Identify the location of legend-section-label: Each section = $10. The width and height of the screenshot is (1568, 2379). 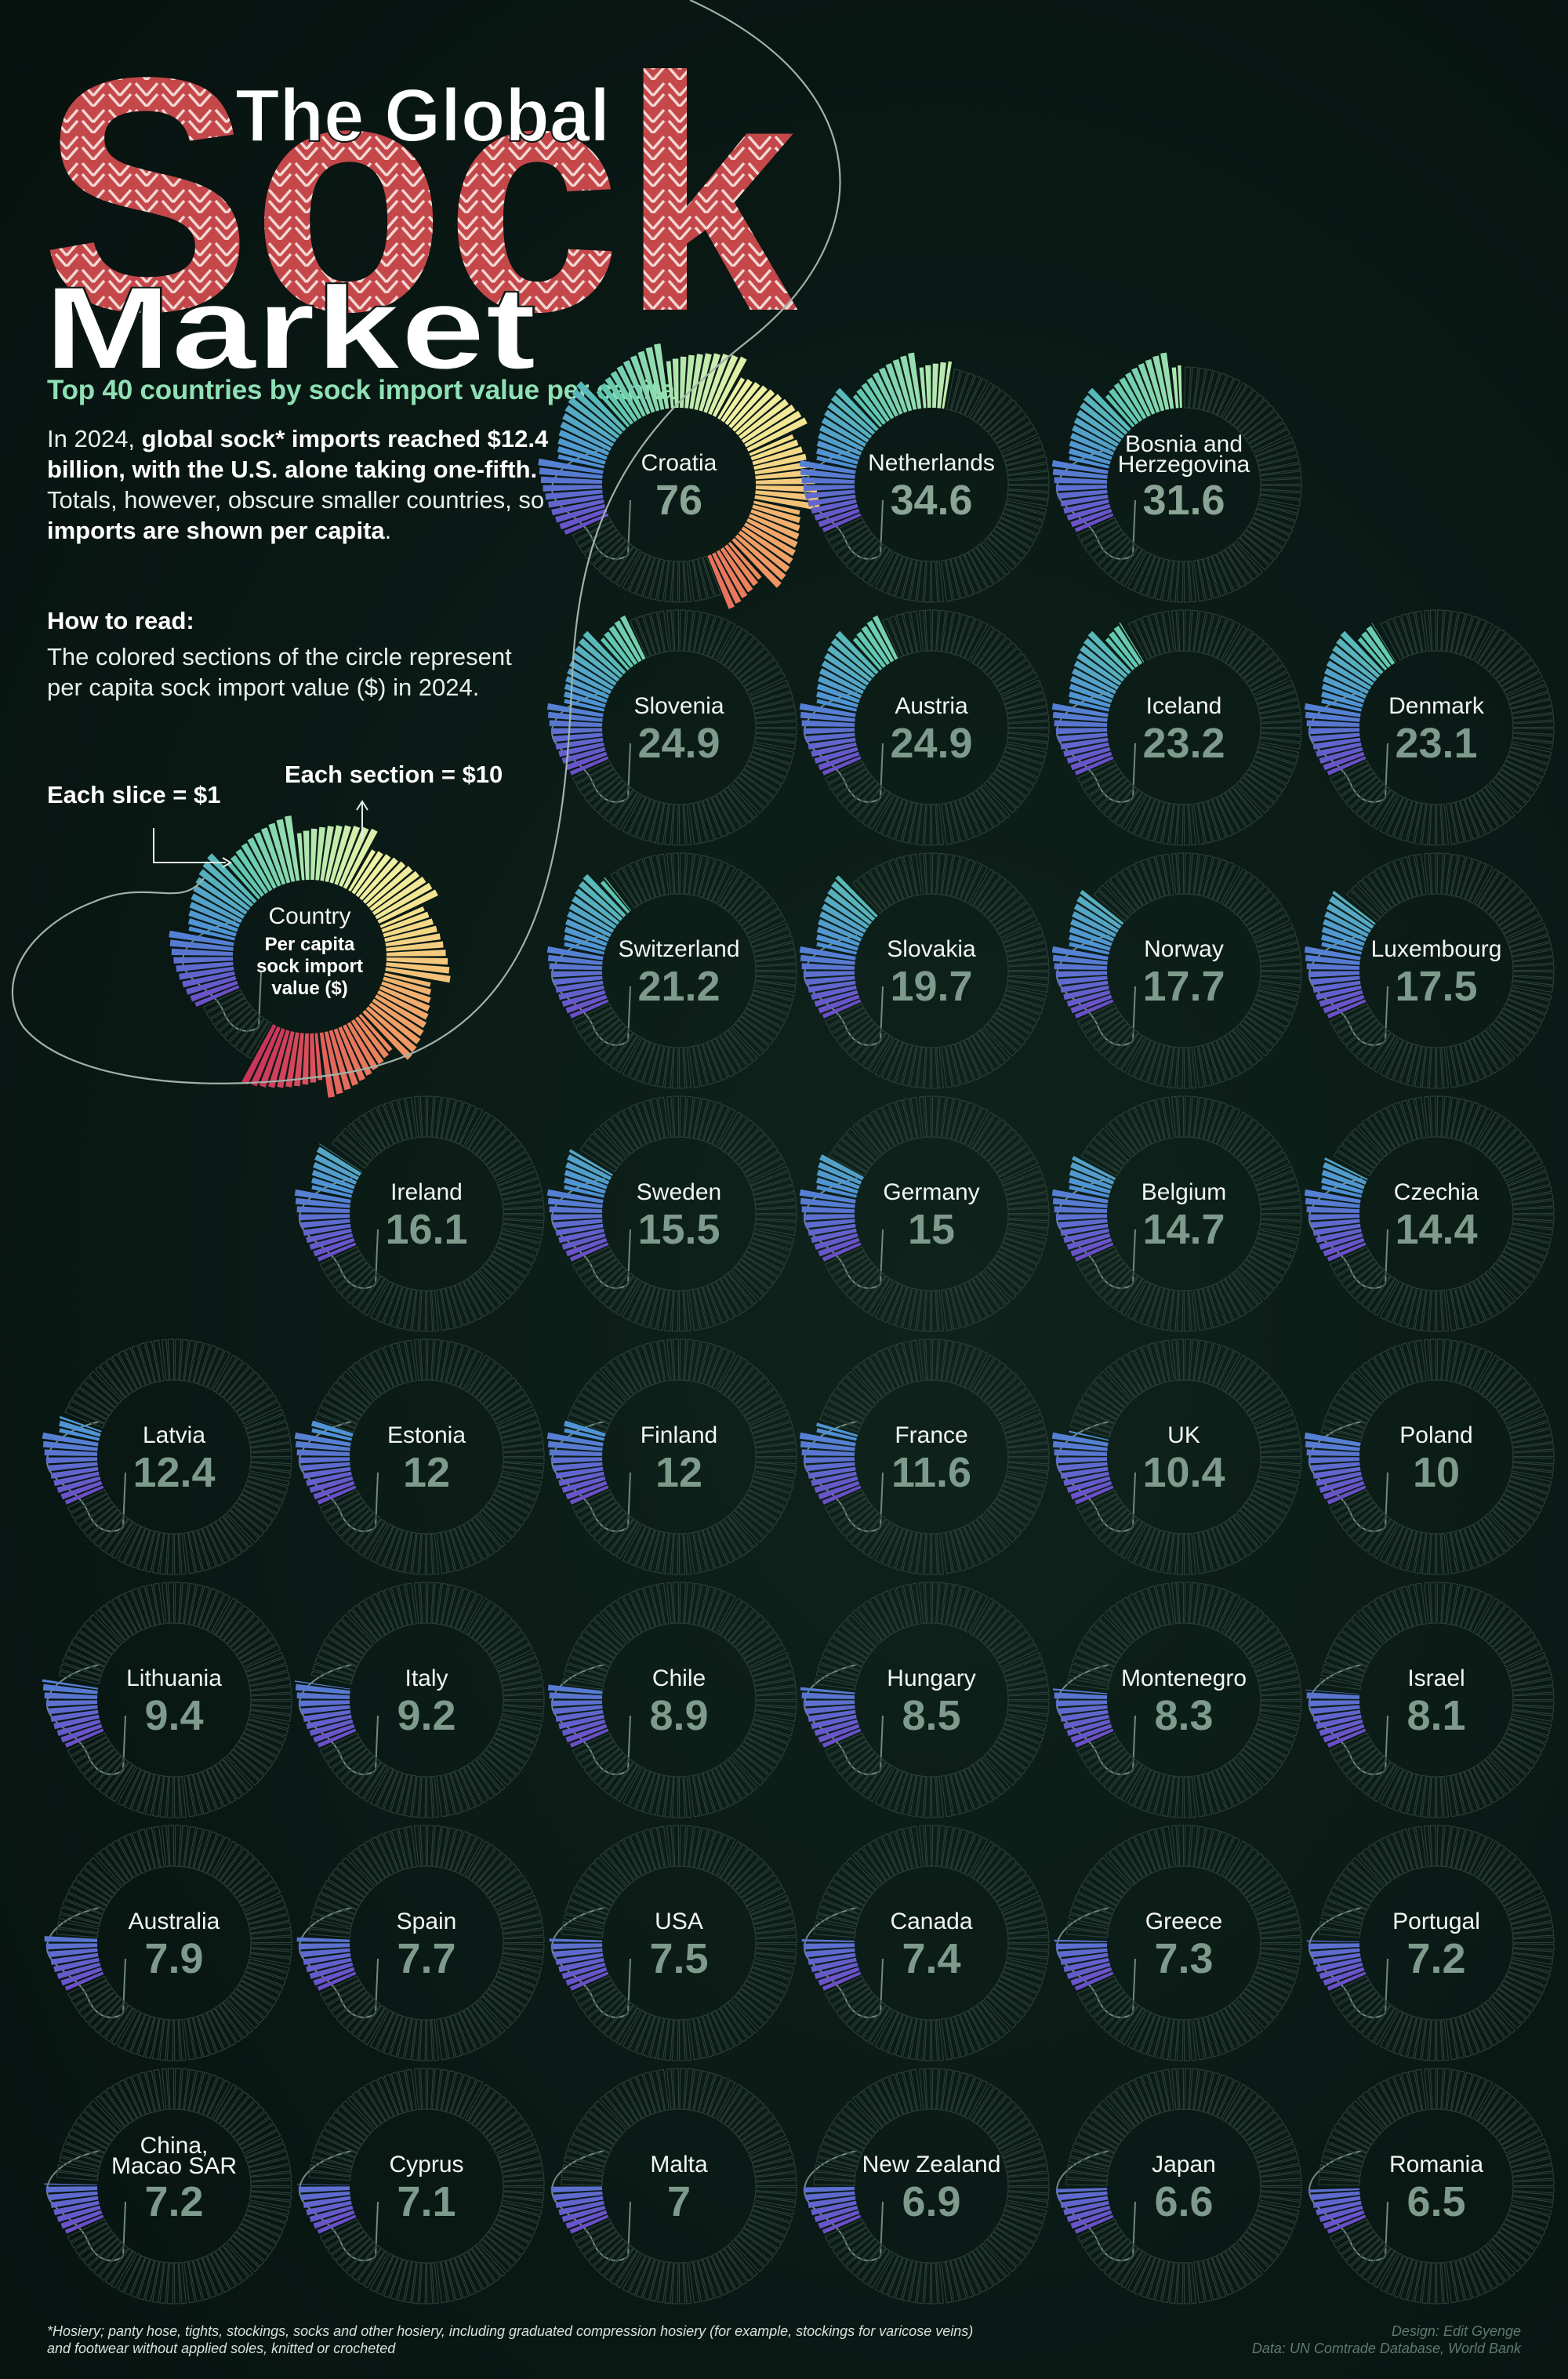
(394, 775).